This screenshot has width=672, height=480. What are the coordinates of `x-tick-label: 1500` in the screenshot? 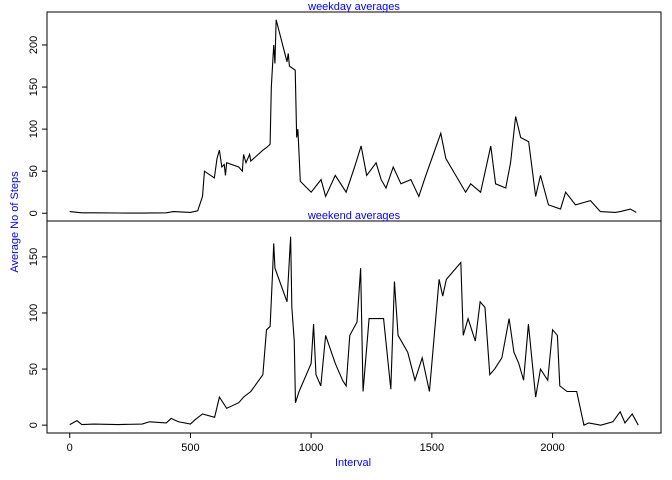 It's located at (432, 448).